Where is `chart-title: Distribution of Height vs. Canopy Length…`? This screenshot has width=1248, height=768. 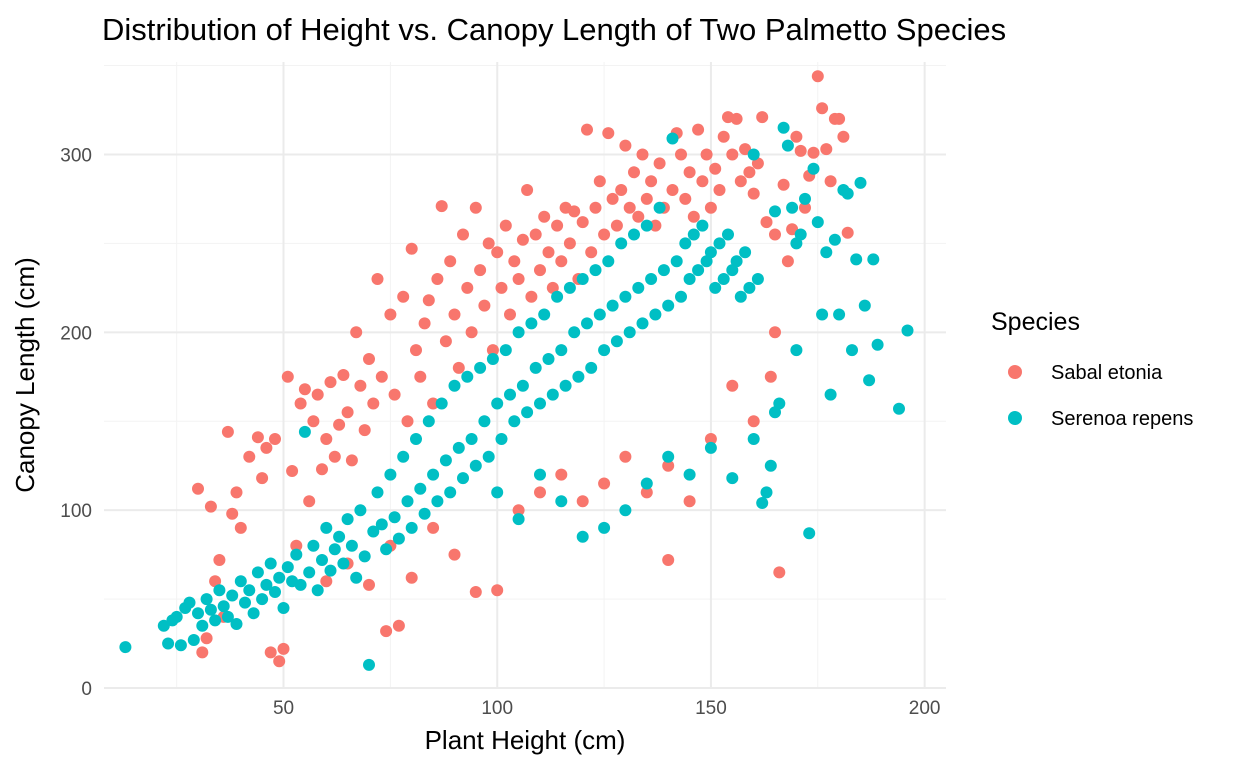 chart-title: Distribution of Height vs. Canopy Length… is located at coordinates (554, 29).